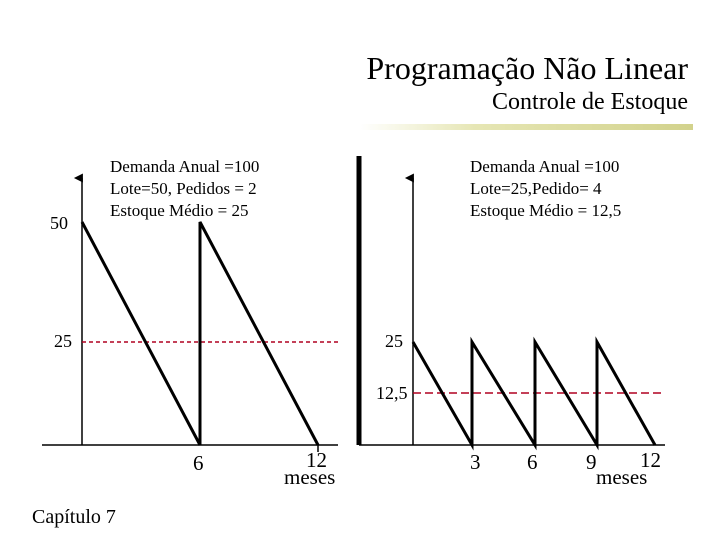 The width and height of the screenshot is (720, 540). Describe the element at coordinates (536, 188) in the screenshot. I see `right-info-line-2: Lote=25,Pedido= 4` at that location.